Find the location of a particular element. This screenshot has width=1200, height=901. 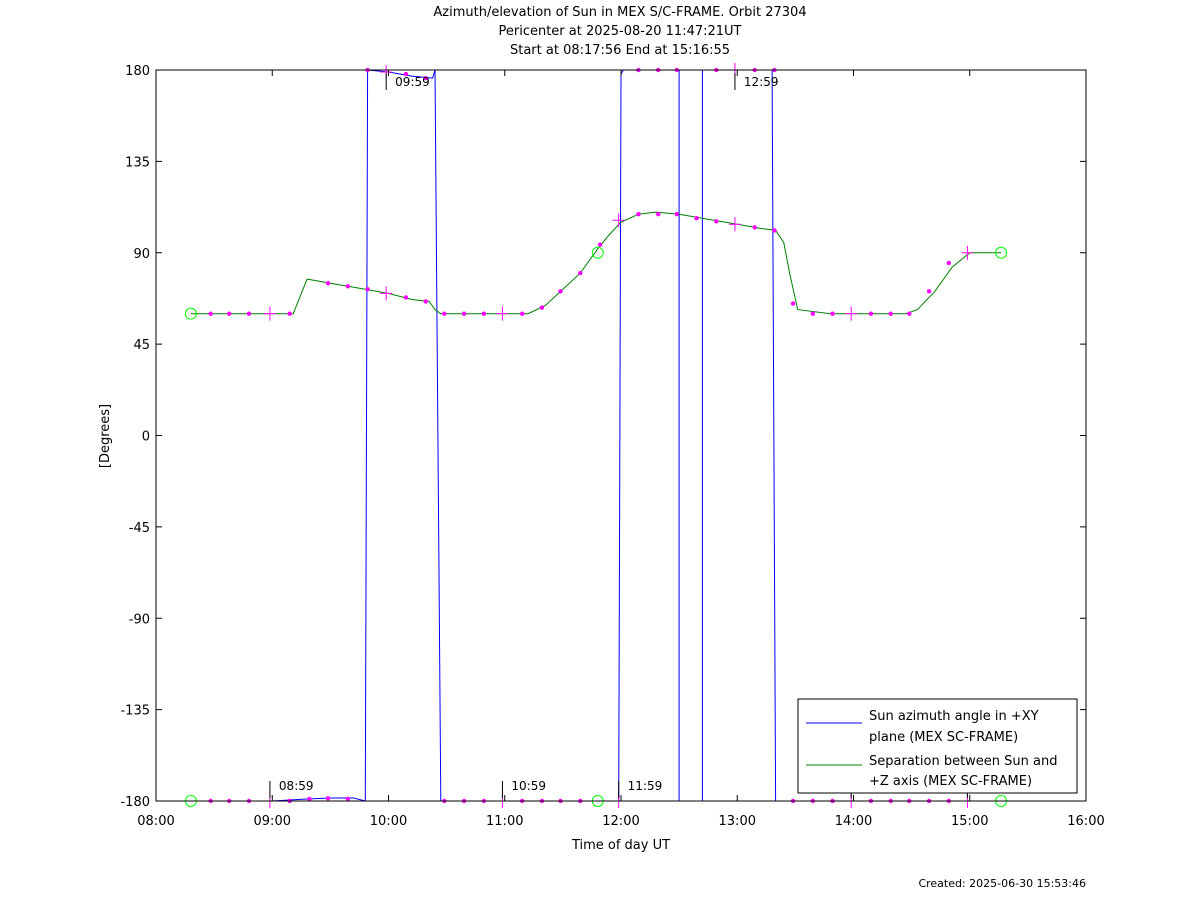

time-annotation: 09:59 is located at coordinates (407, 81).